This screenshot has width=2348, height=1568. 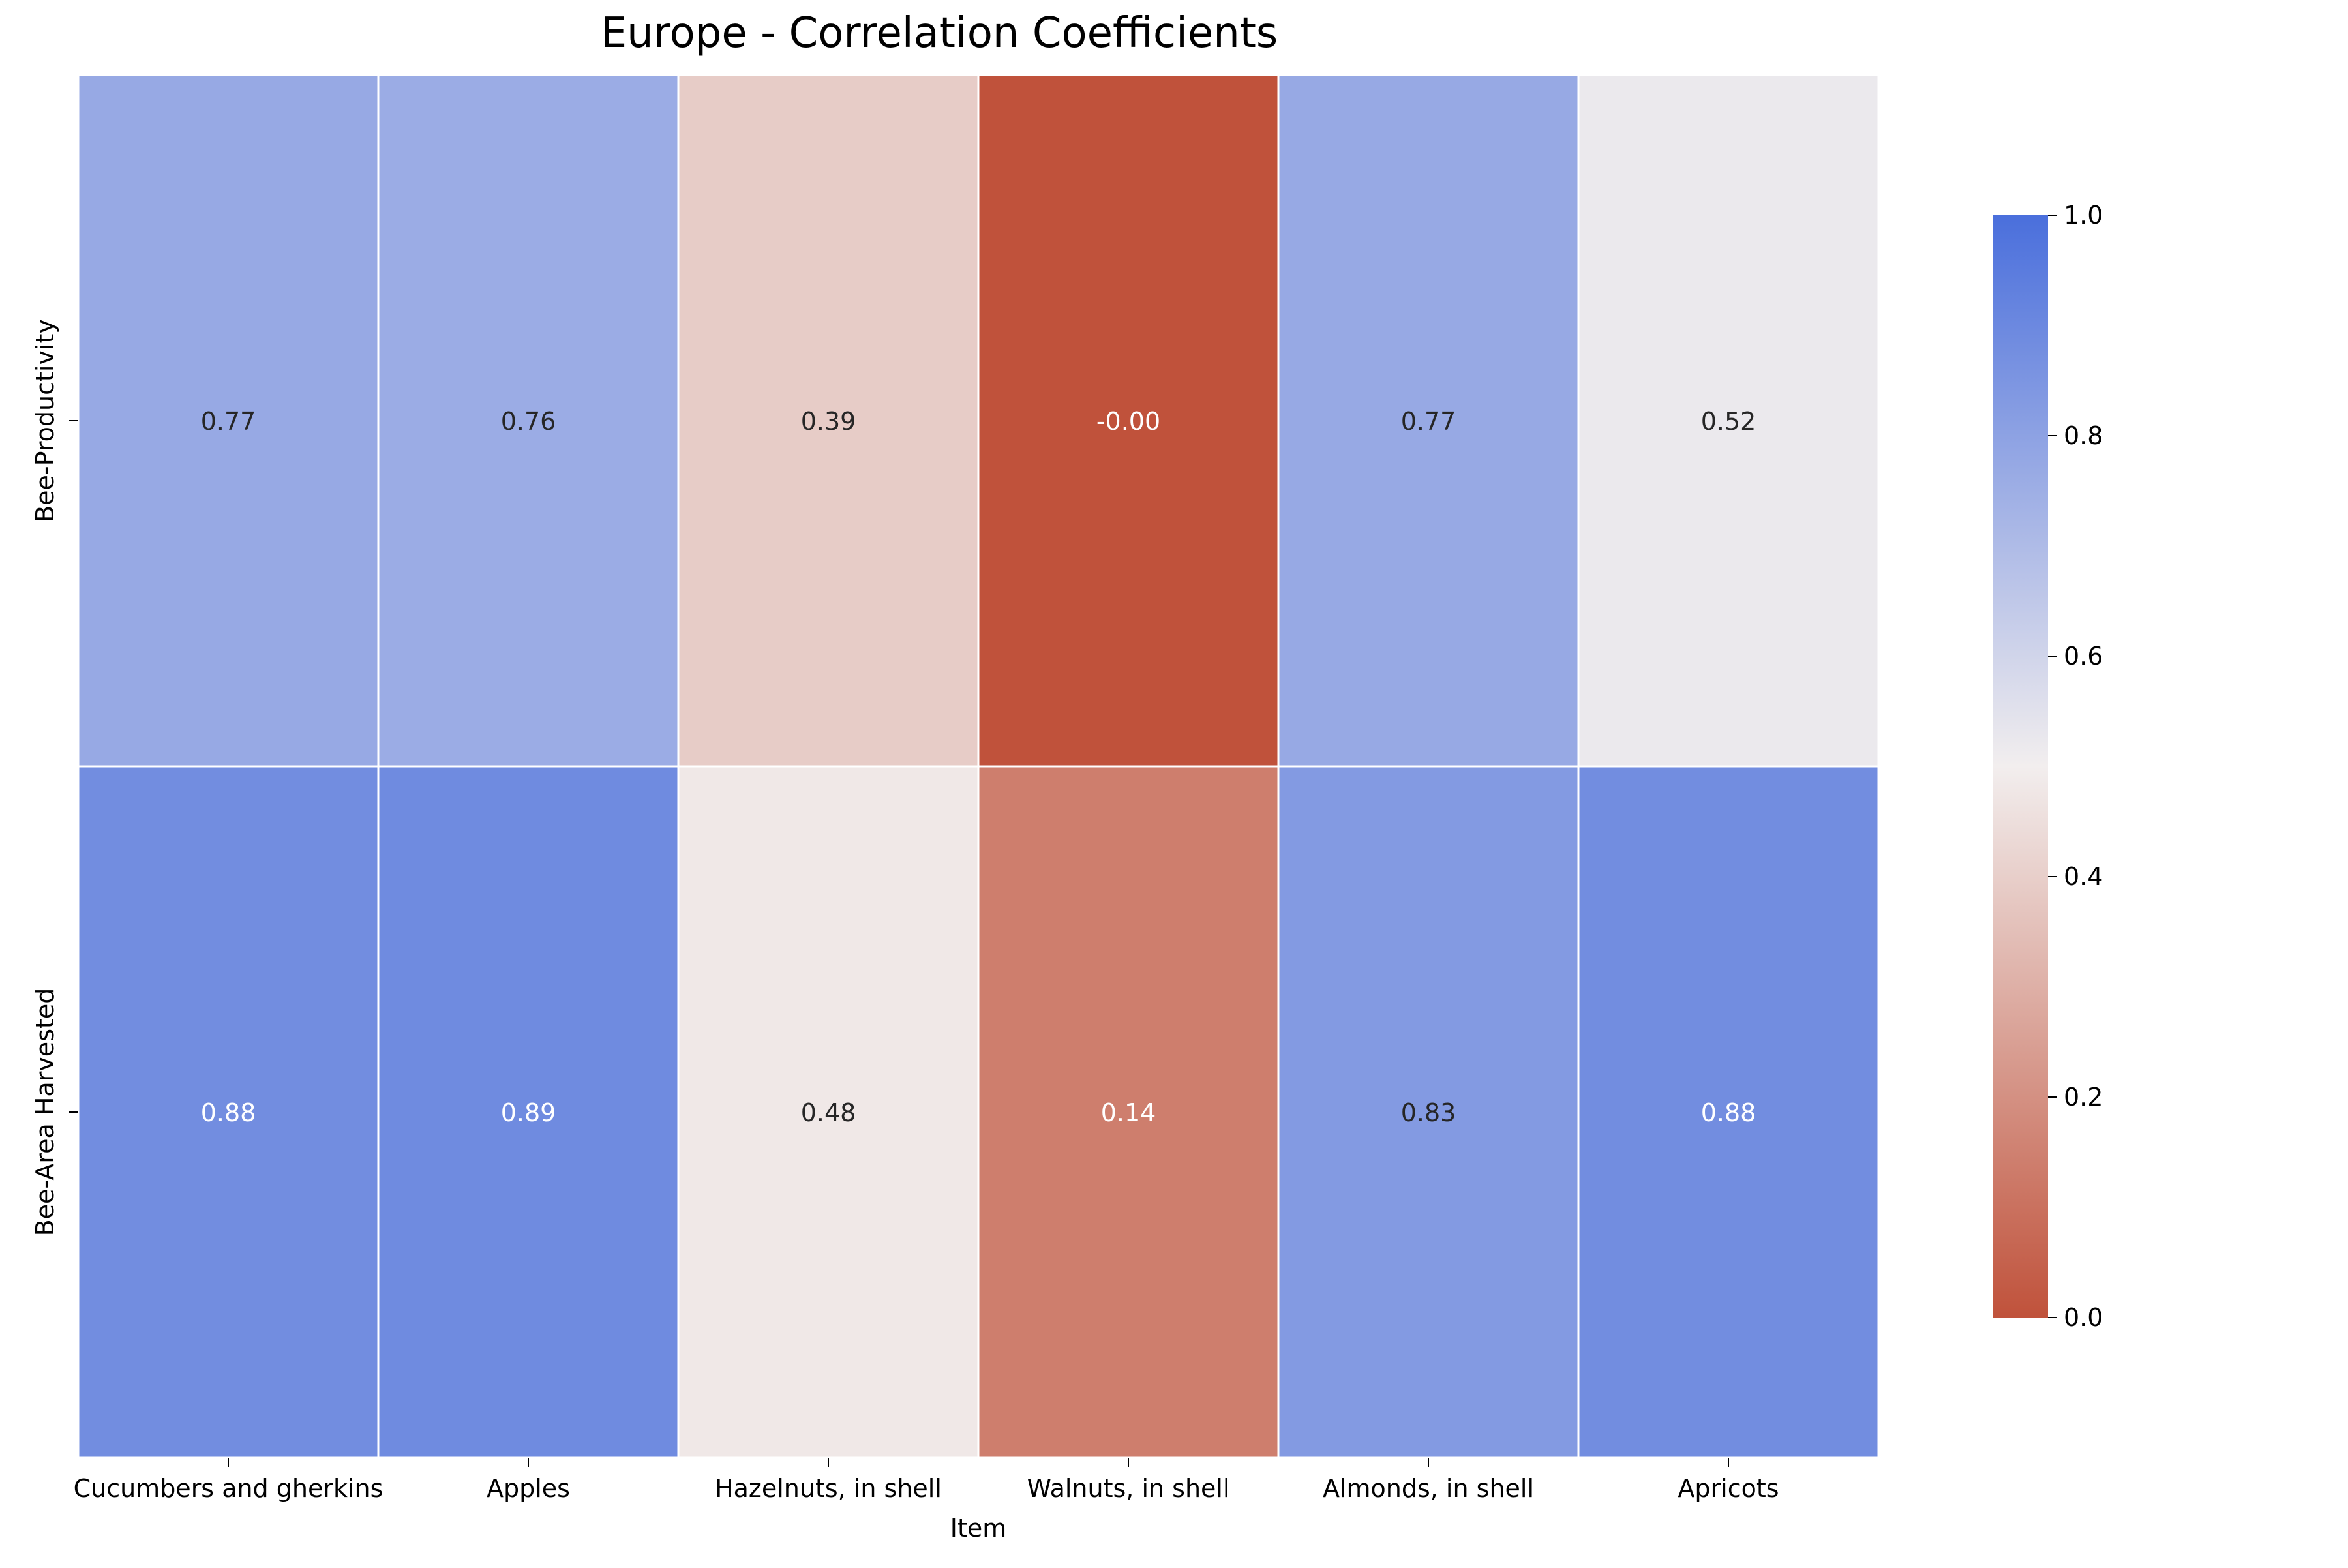 I want to click on colorbar-tick-label: 0.2, so click(x=2083, y=1097).